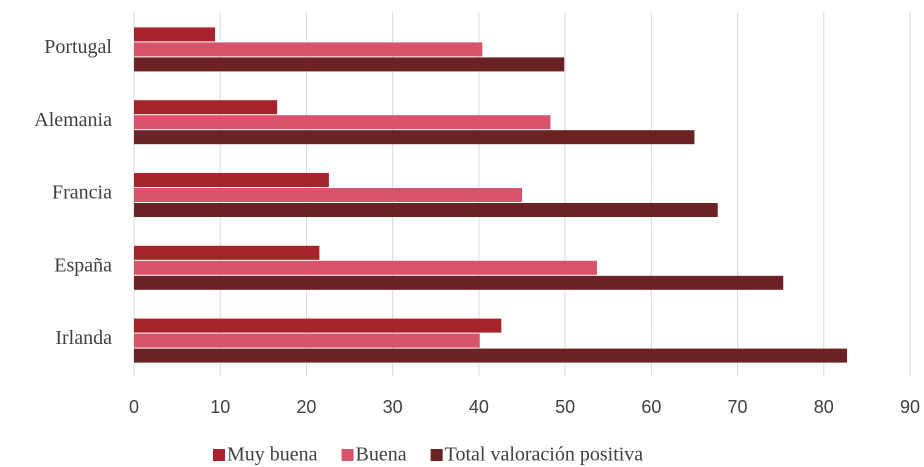  Describe the element at coordinates (428, 455) in the screenshot. I see `legend: Muy buena Buena Total valoración positiva` at that location.